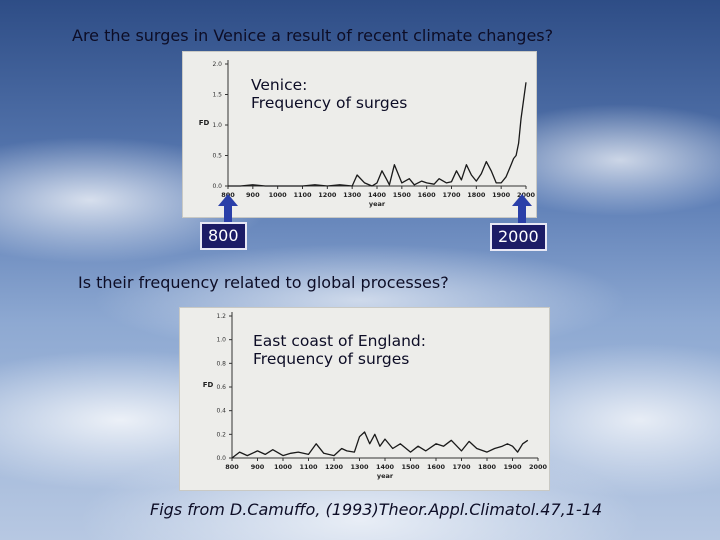 The height and width of the screenshot is (540, 720). Describe the element at coordinates (217, 125) in the screenshot. I see `venice-y-tick-label: 1.0` at that location.